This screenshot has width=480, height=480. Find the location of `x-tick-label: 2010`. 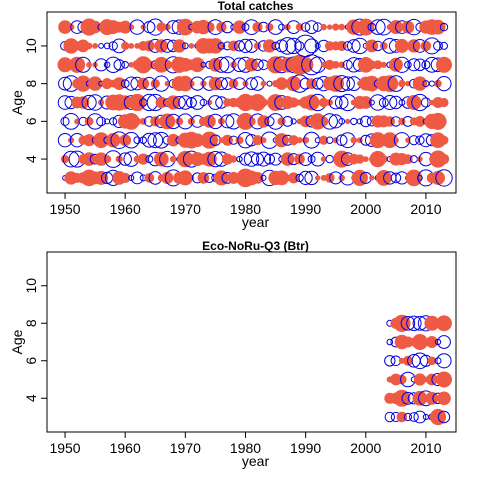

x-tick-label: 2010 is located at coordinates (425, 209).